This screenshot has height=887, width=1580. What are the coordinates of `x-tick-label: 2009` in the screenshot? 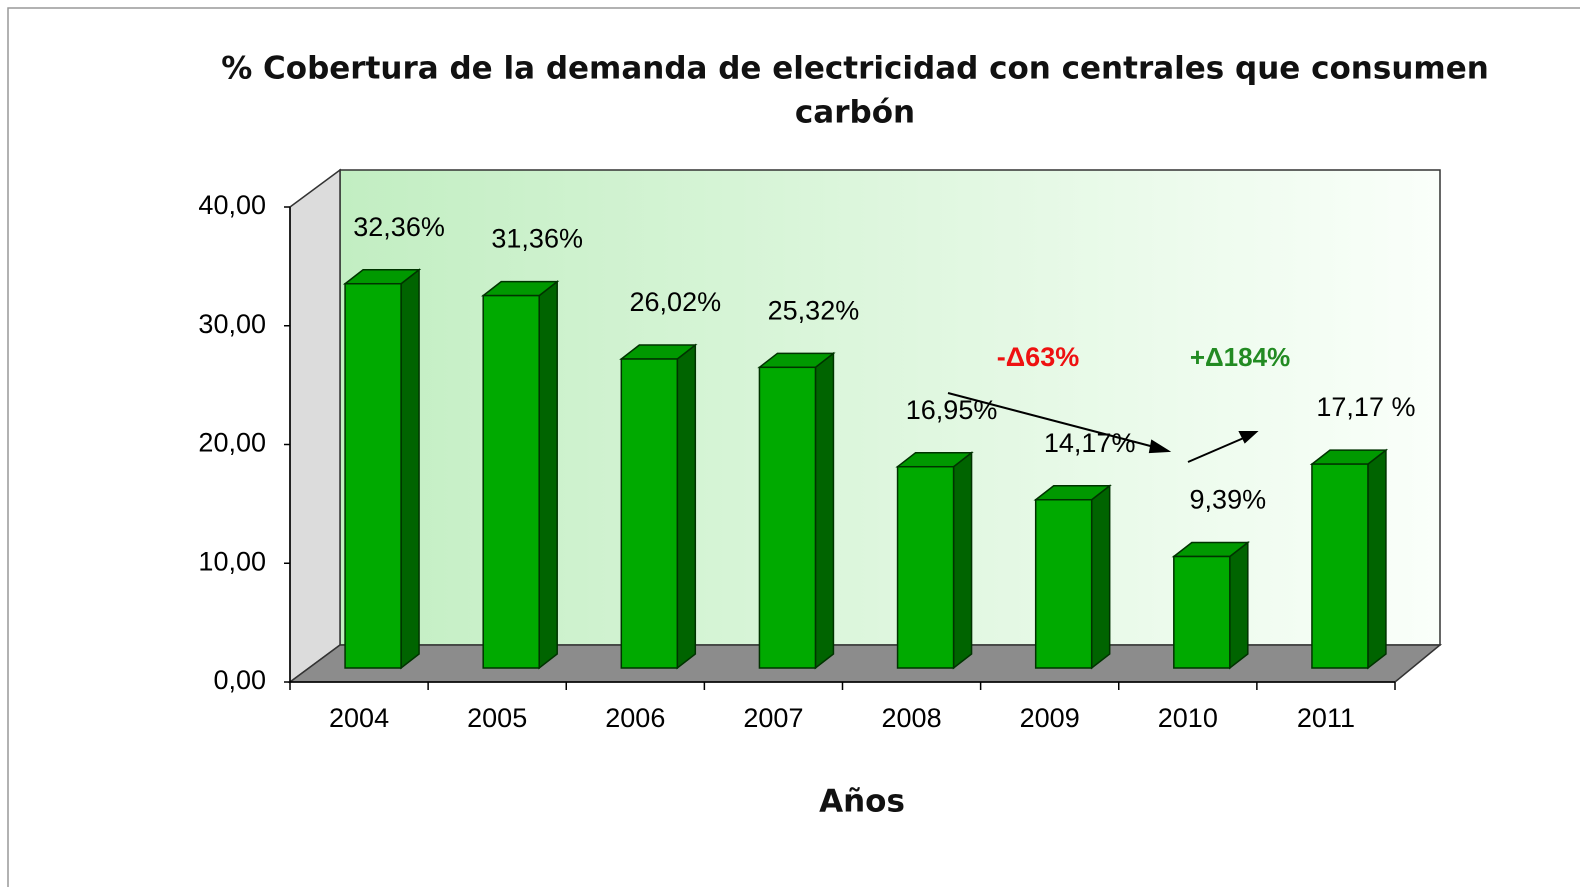 It's located at (1050, 718).